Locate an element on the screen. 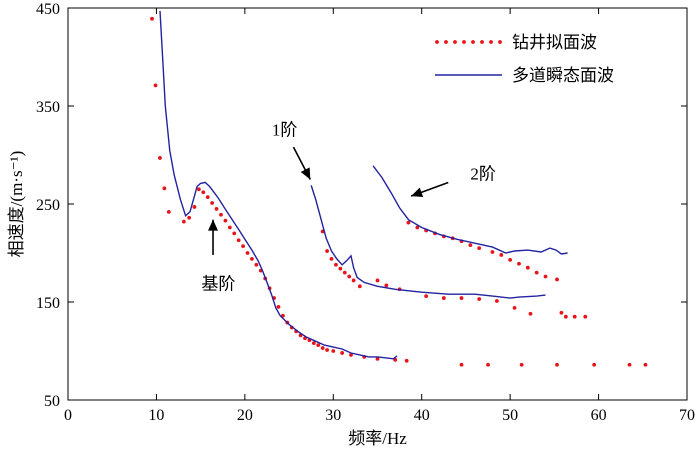 The width and height of the screenshot is (700, 451). x-tick-label: 60 is located at coordinates (599, 415).